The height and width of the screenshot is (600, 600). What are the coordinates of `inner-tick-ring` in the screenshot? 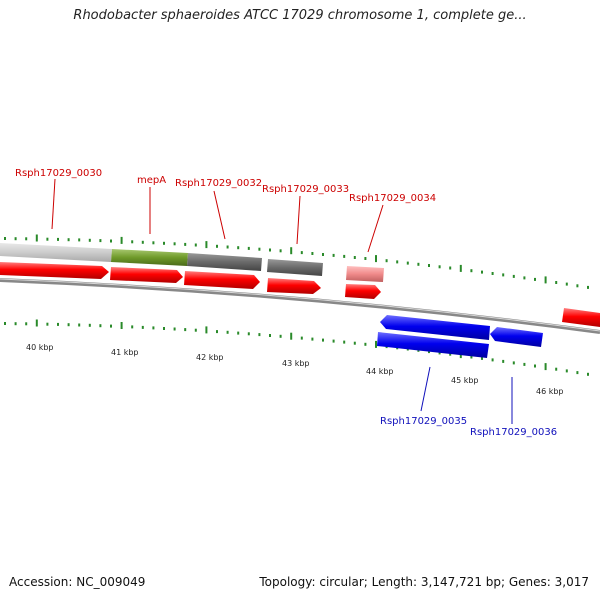 It's located at (296, 347).